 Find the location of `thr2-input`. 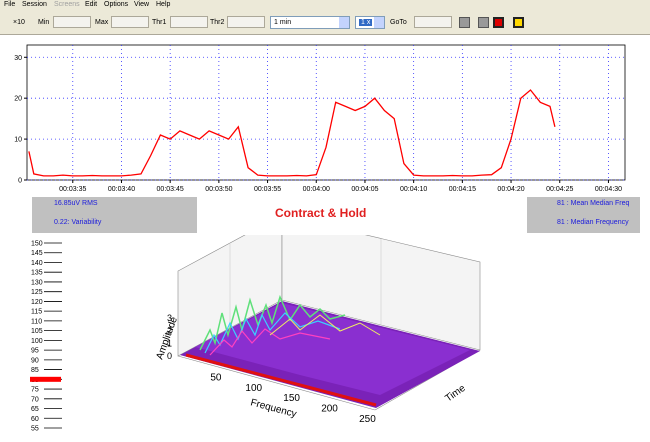

thr2-input is located at coordinates (246, 22).